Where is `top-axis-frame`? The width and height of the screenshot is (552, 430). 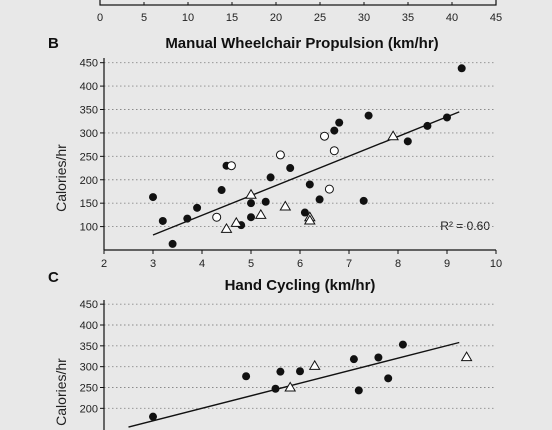
top-axis-frame is located at coordinates (298, 3).